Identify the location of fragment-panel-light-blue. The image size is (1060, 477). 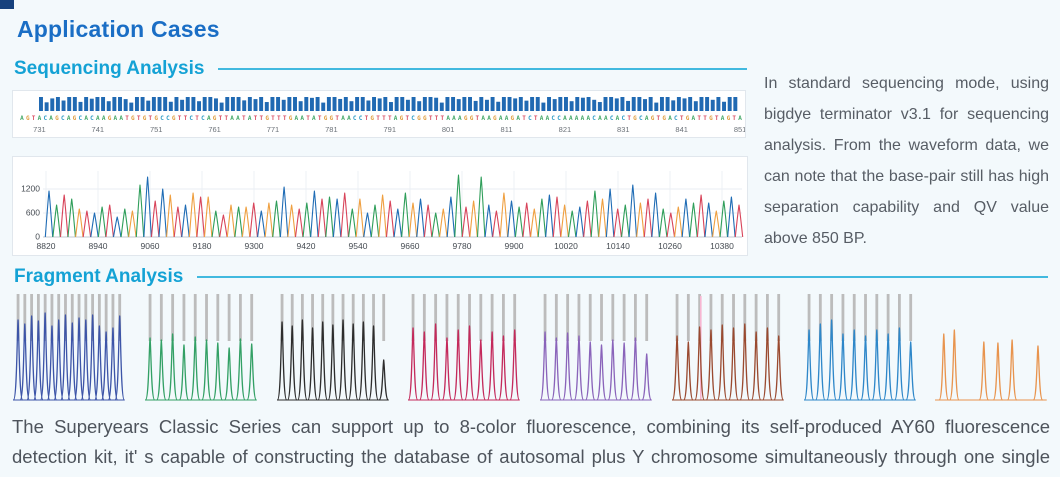
(860, 348).